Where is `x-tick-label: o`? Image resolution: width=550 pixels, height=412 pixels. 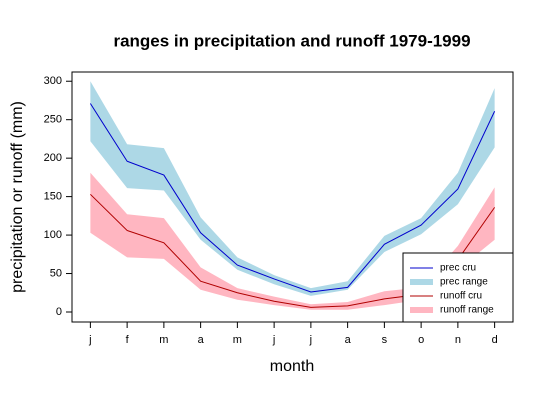
x-tick-label: o is located at coordinates (421, 340).